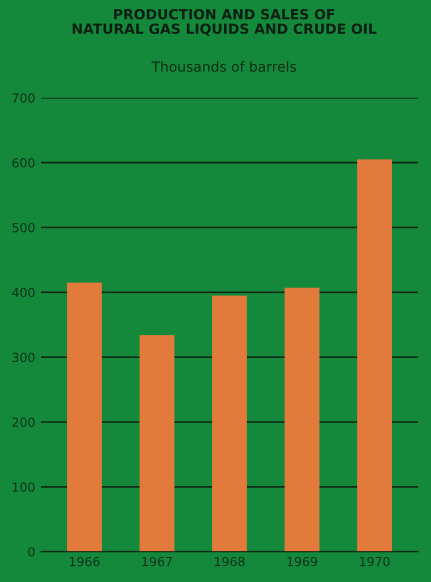 The image size is (431, 582). I want to click on y-tick-label: 300, so click(23, 357).